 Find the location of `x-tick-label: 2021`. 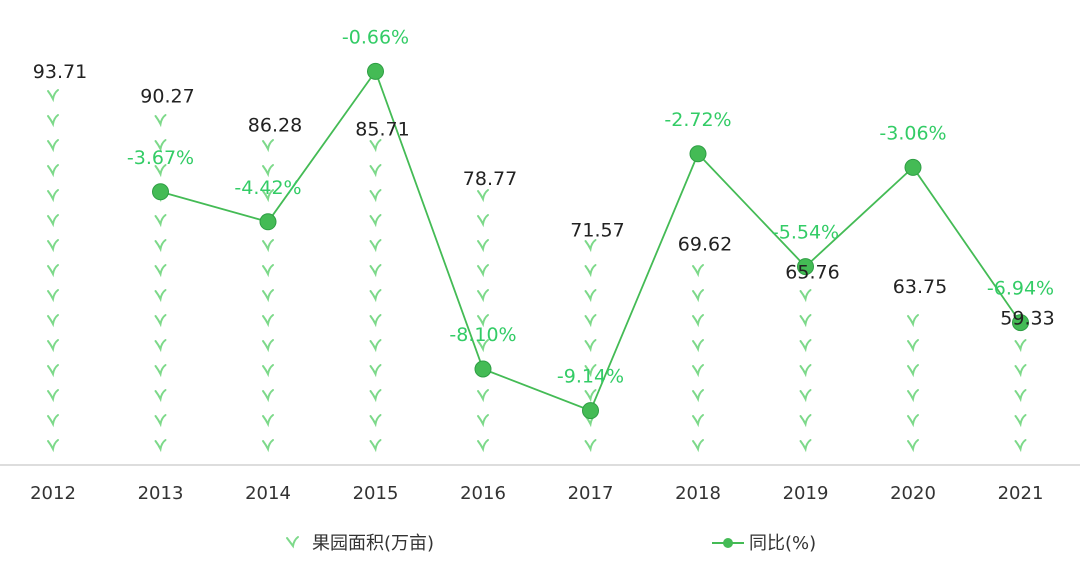

x-tick-label: 2021 is located at coordinates (1021, 493).